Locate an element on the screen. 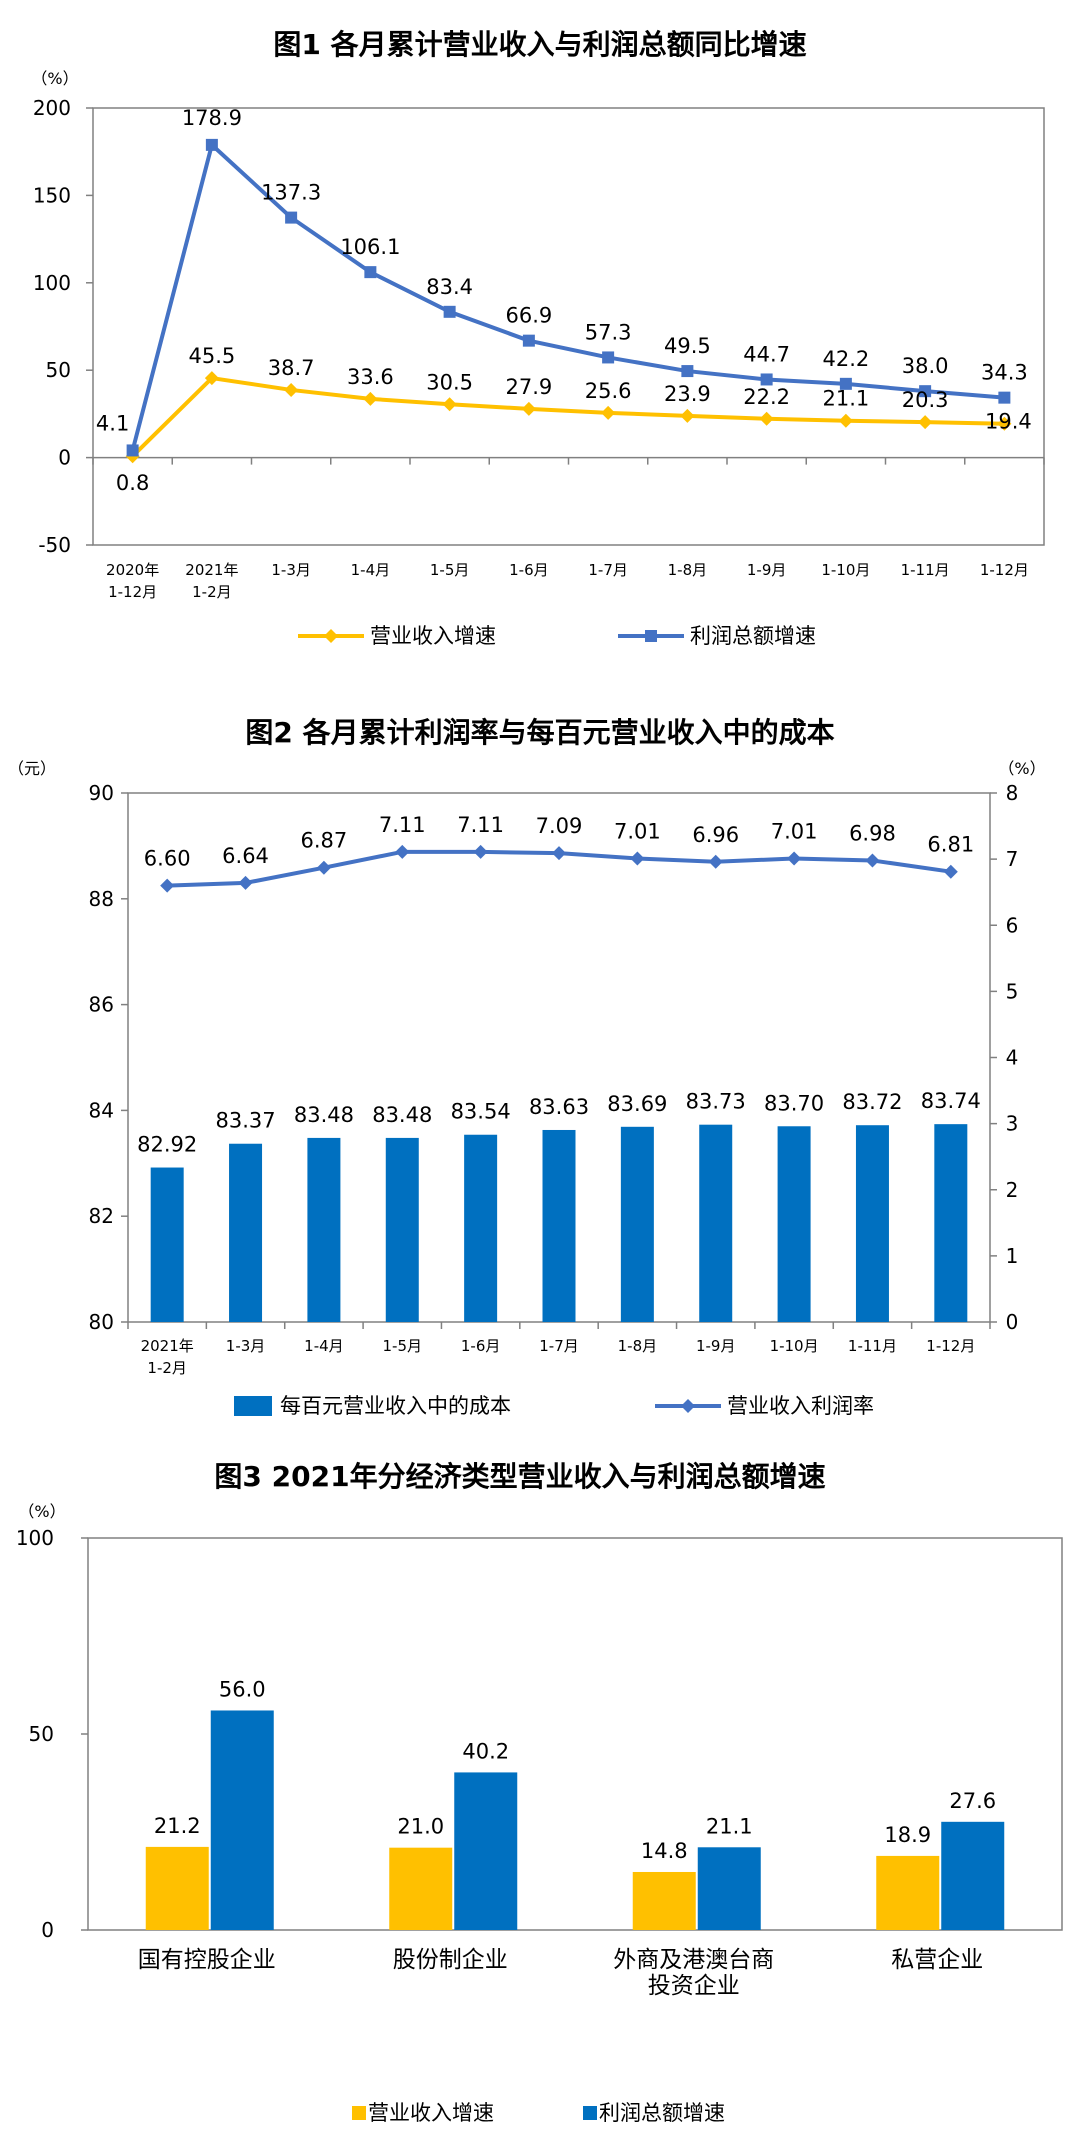  y-axis-unit-right: （%） is located at coordinates (1021, 768).